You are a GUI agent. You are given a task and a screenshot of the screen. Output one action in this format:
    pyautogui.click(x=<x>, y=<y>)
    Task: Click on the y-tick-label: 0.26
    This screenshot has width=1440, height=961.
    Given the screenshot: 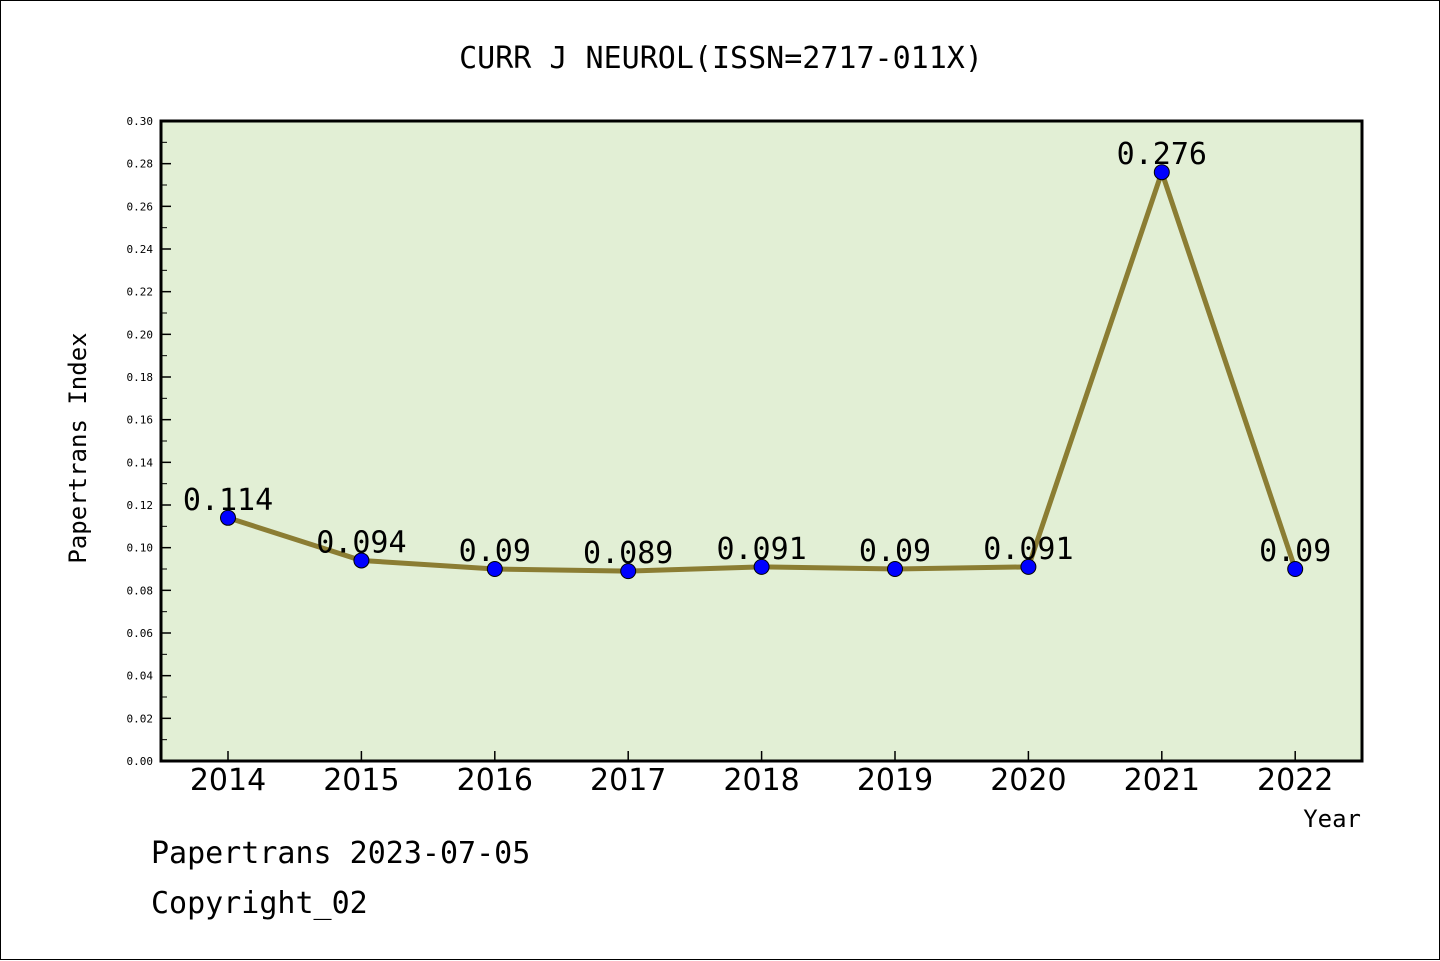 What is the action you would take?
    pyautogui.click(x=140, y=206)
    